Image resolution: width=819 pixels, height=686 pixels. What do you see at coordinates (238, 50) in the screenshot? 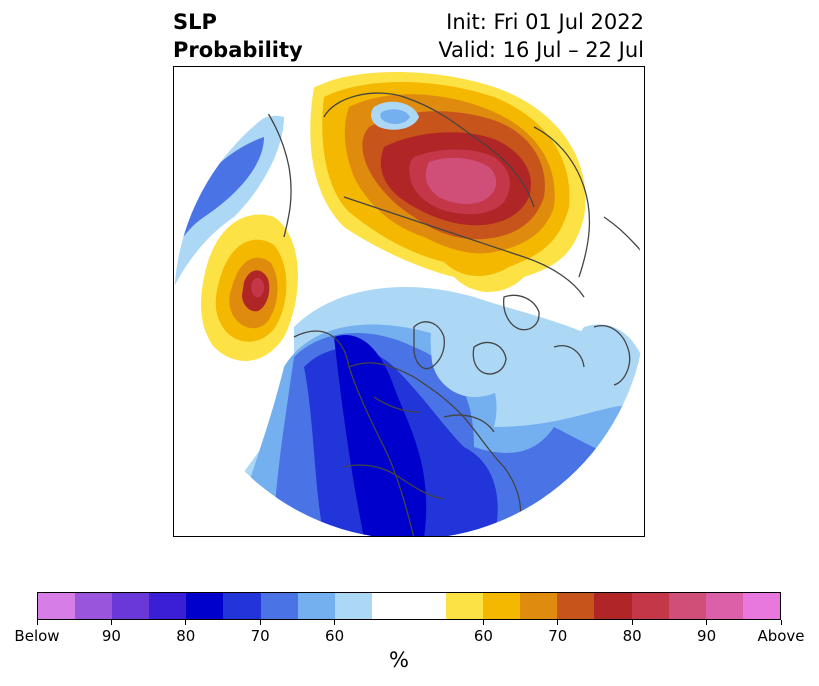
I see `title-subtitle: Probability` at bounding box center [238, 50].